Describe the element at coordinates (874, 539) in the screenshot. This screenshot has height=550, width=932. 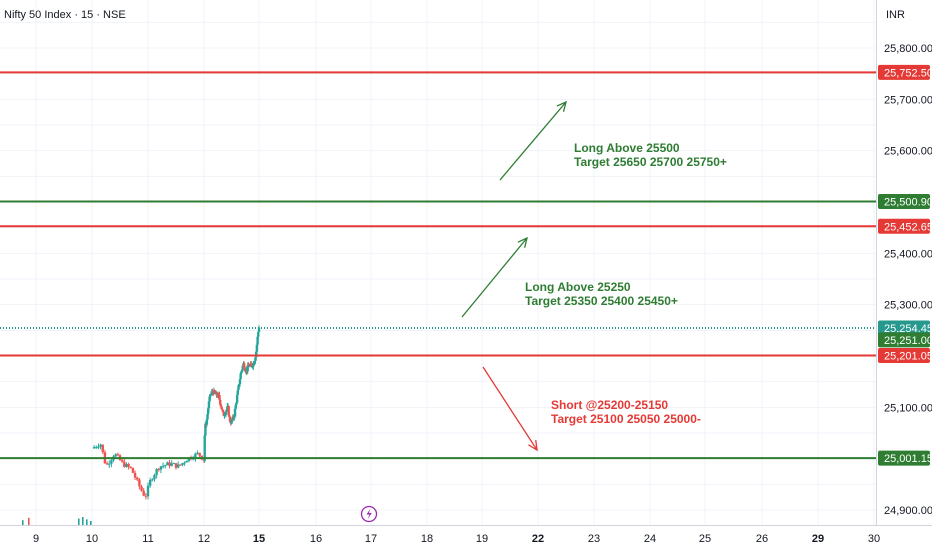
I see `time-tick-label: 30` at that location.